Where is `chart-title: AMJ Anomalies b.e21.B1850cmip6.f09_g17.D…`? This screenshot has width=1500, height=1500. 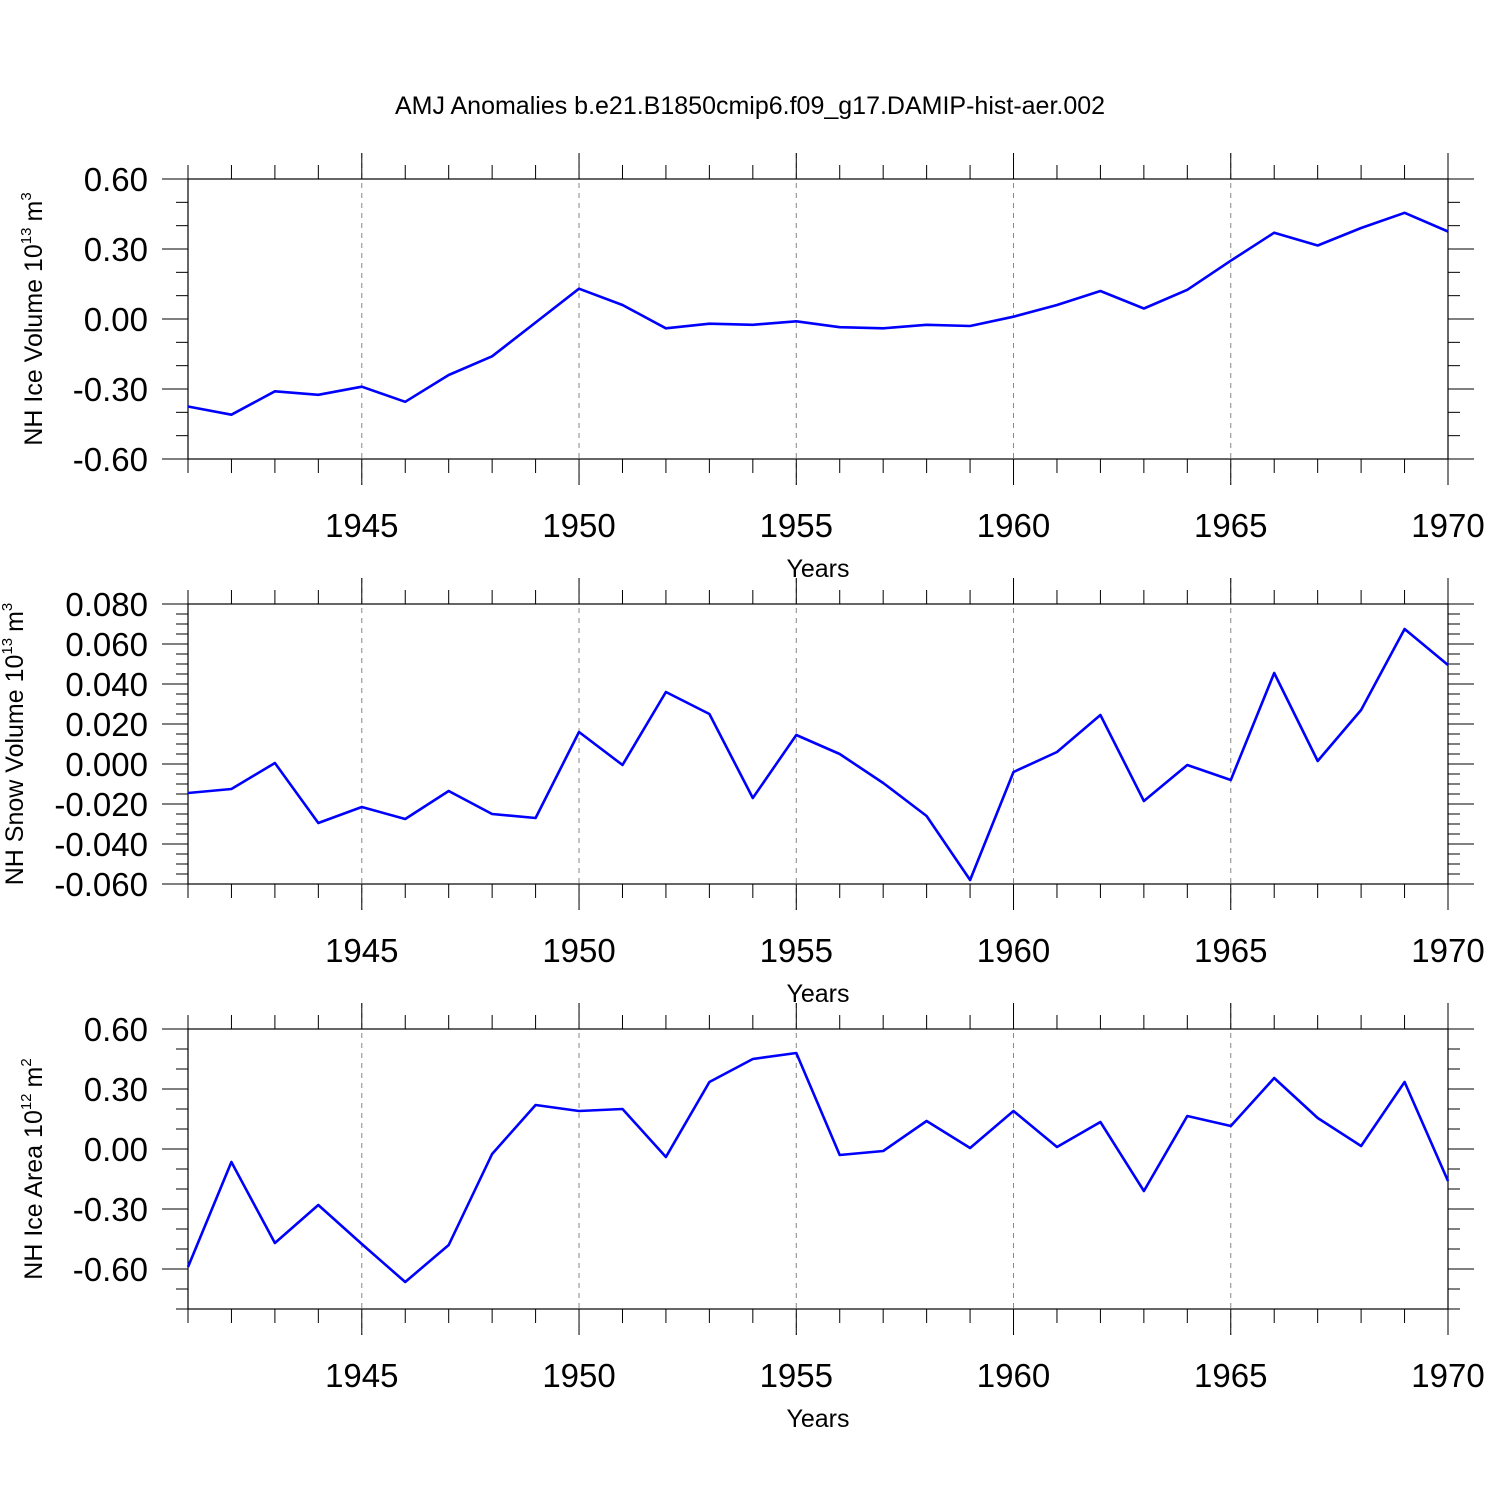
chart-title: AMJ Anomalies b.e21.B1850cmip6.f09_g17.D… is located at coordinates (750, 106).